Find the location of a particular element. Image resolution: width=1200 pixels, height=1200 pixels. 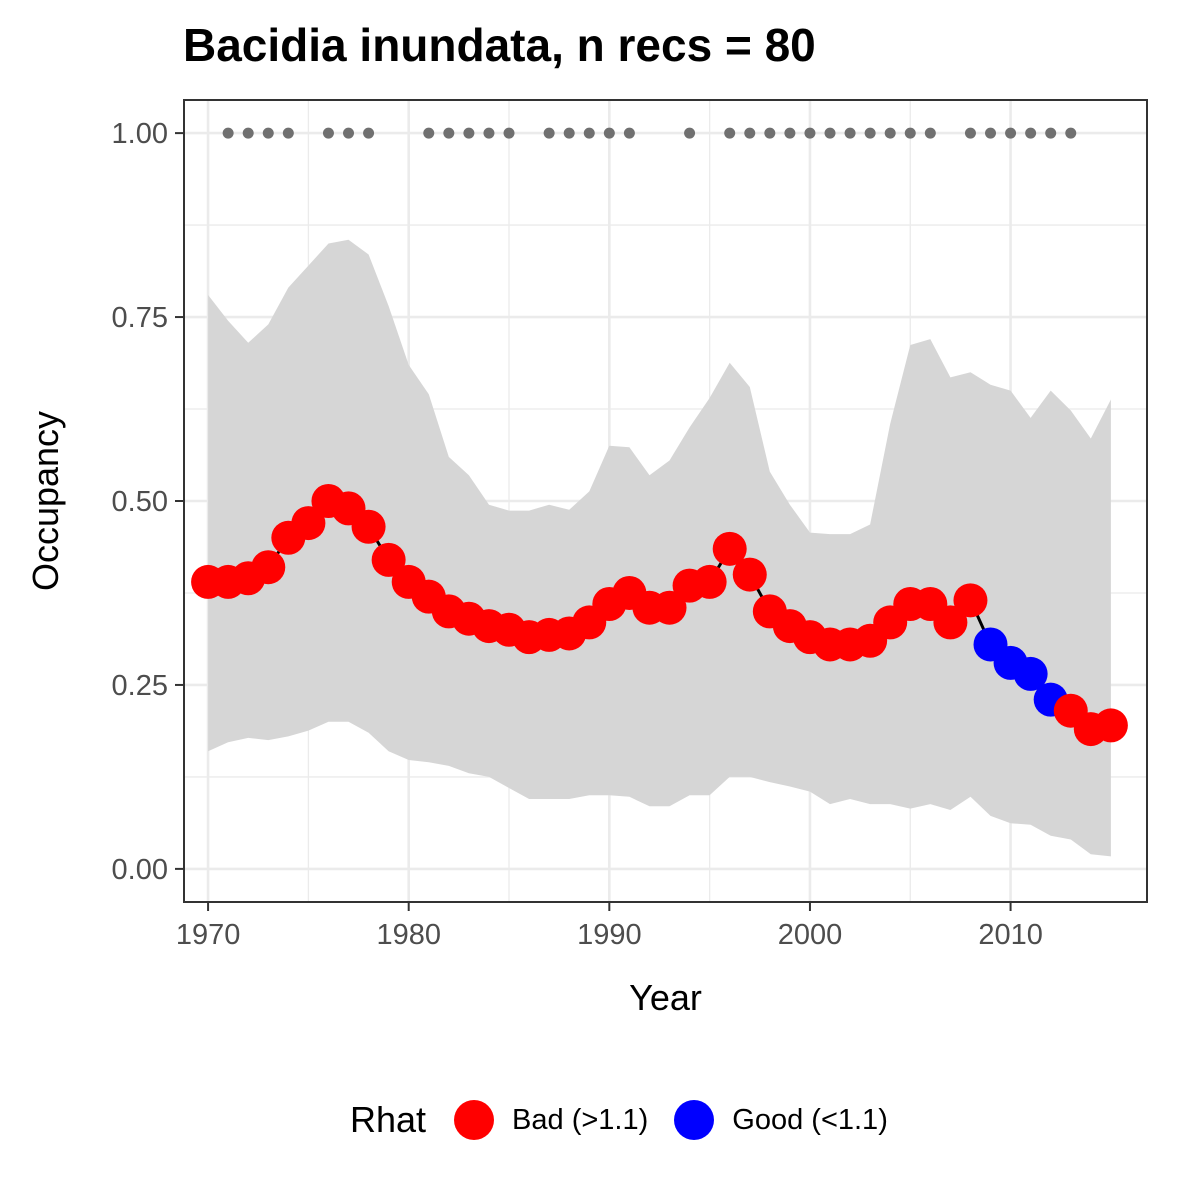

x-tick-label: 1990 is located at coordinates (609, 935).